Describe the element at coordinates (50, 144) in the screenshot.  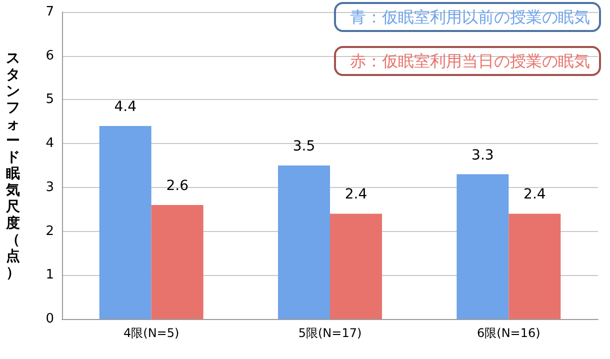
I see `y-tick-label: 4` at that location.